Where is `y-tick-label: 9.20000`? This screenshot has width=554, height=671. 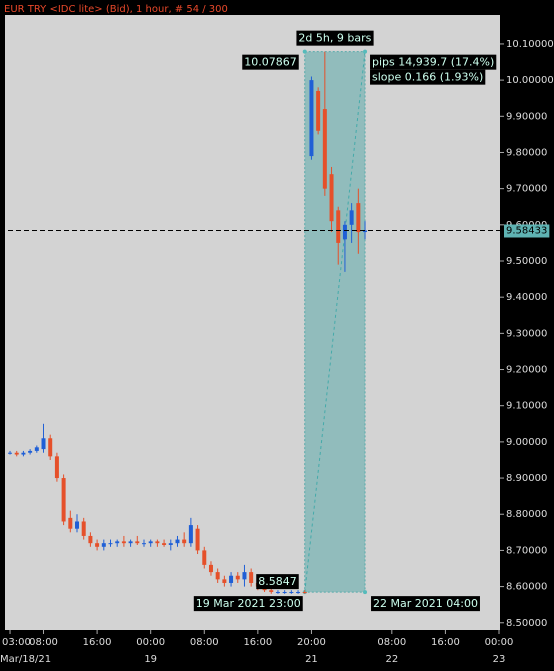
y-tick-label: 9.20000 is located at coordinates (526, 370).